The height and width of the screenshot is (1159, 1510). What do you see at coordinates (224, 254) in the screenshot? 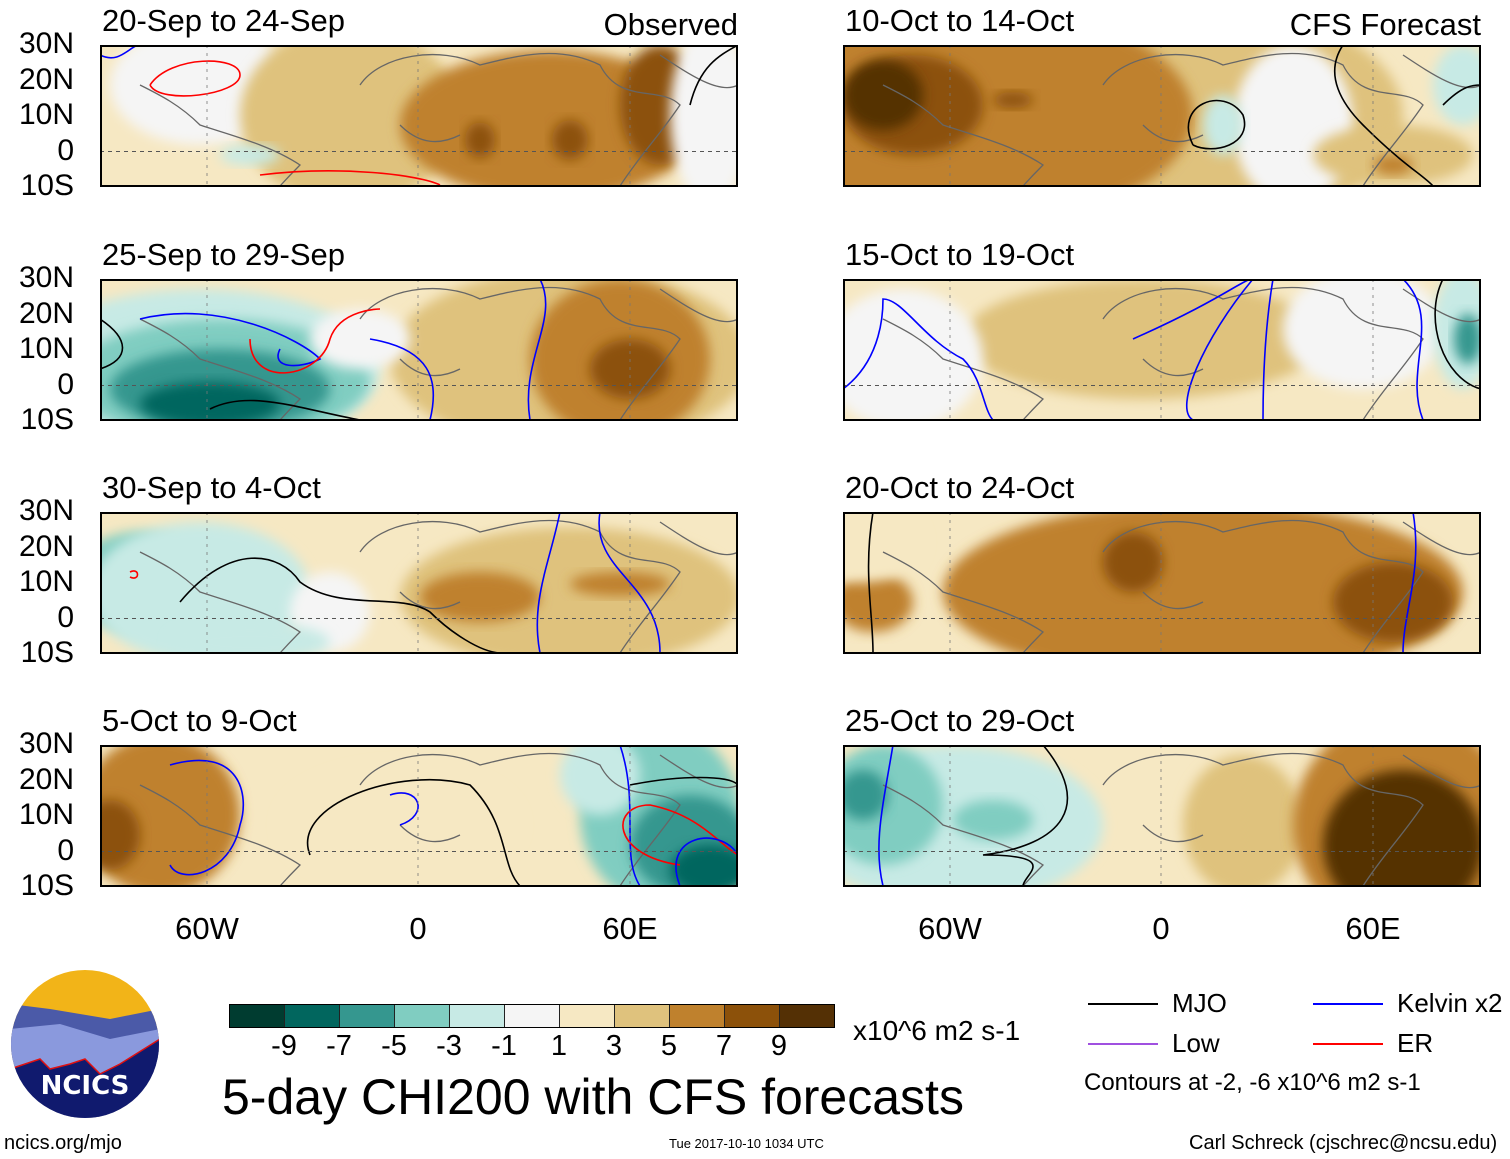
I see `panel-title: 25-Sep to 29-Sep` at bounding box center [224, 254].